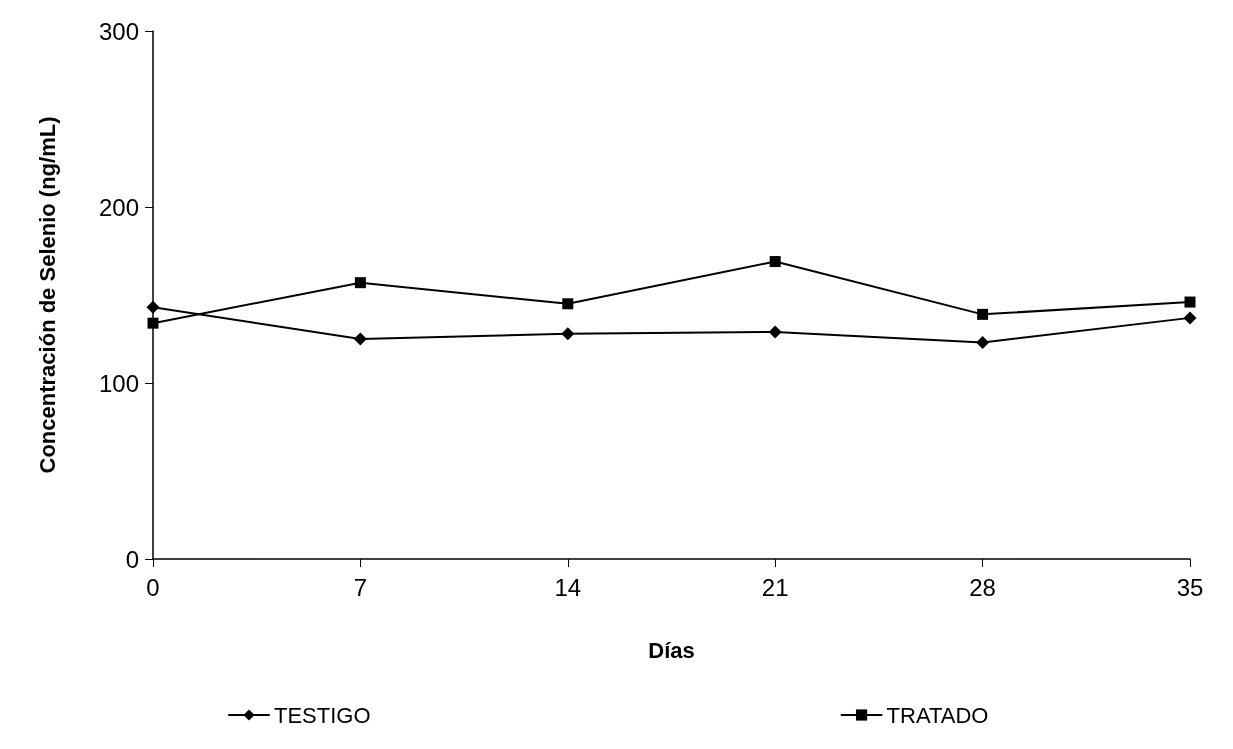 The image size is (1233, 749). What do you see at coordinates (118, 207) in the screenshot?
I see `y-tick-label: 200` at bounding box center [118, 207].